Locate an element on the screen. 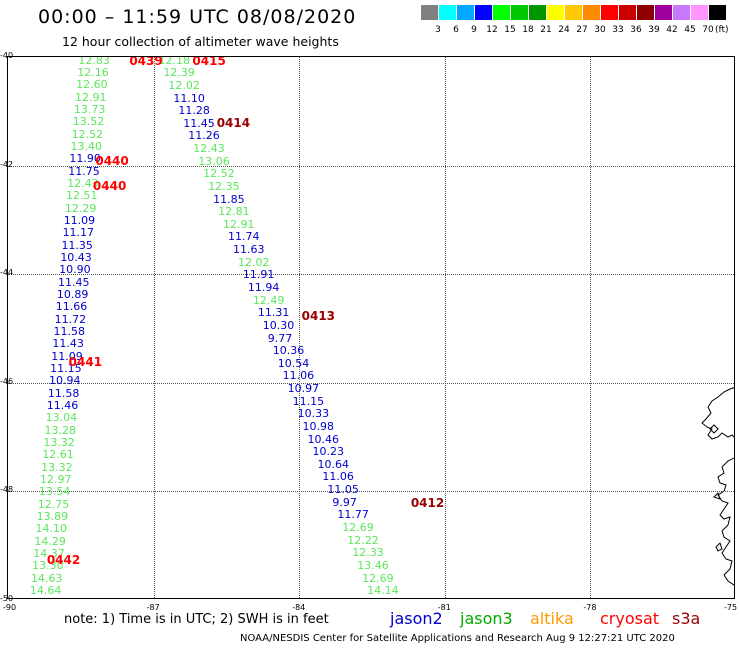 This screenshot has width=740, height=650. wave-height-value: 11.75 is located at coordinates (84, 171).